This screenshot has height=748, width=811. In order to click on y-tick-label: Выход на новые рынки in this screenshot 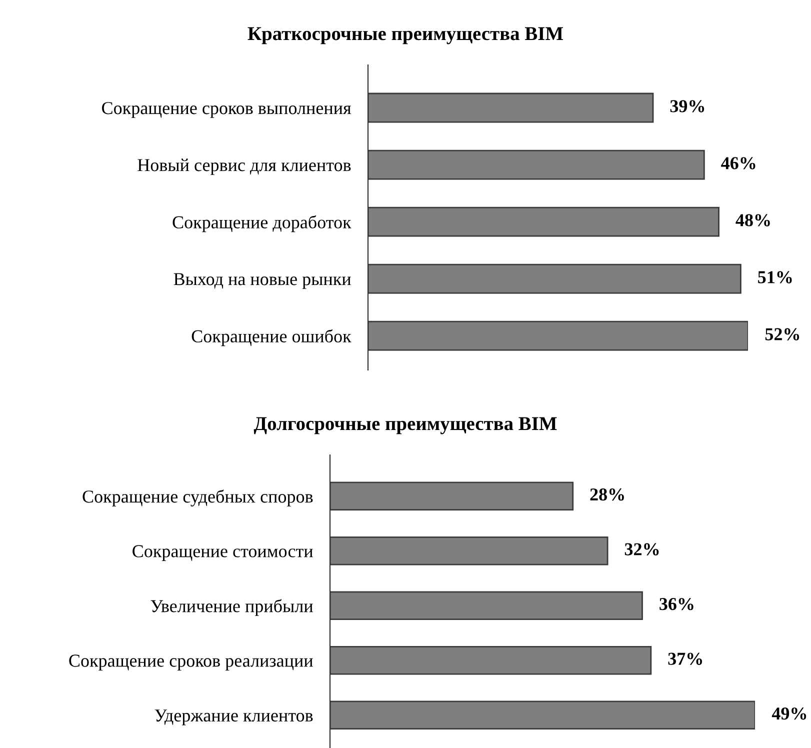, I will do `click(262, 281)`.